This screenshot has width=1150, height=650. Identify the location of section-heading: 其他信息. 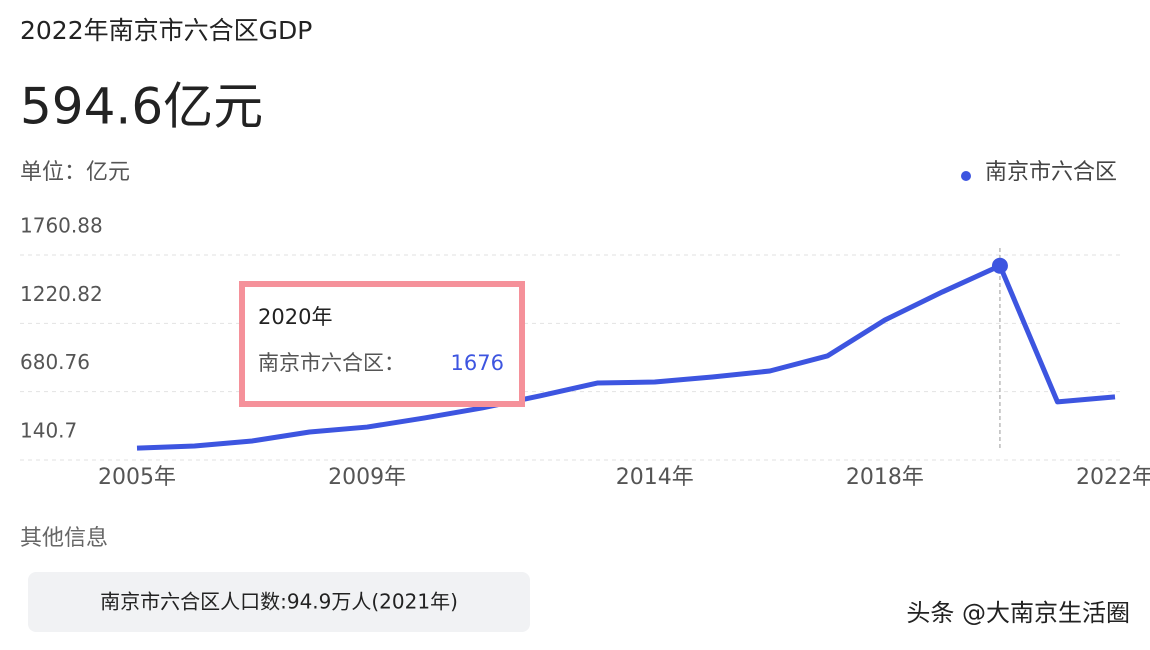
(64, 538).